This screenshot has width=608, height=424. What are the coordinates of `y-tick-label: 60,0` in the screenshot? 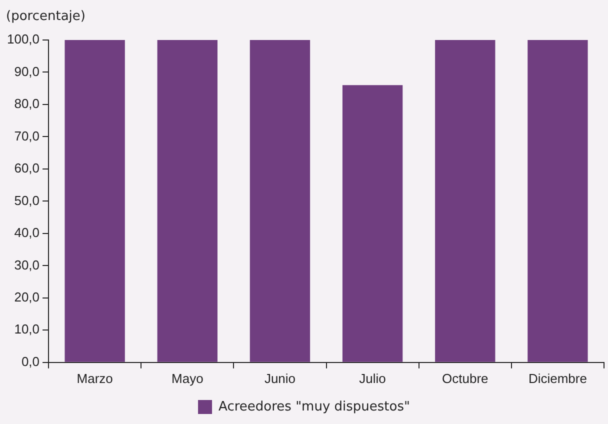 It's located at (27, 168).